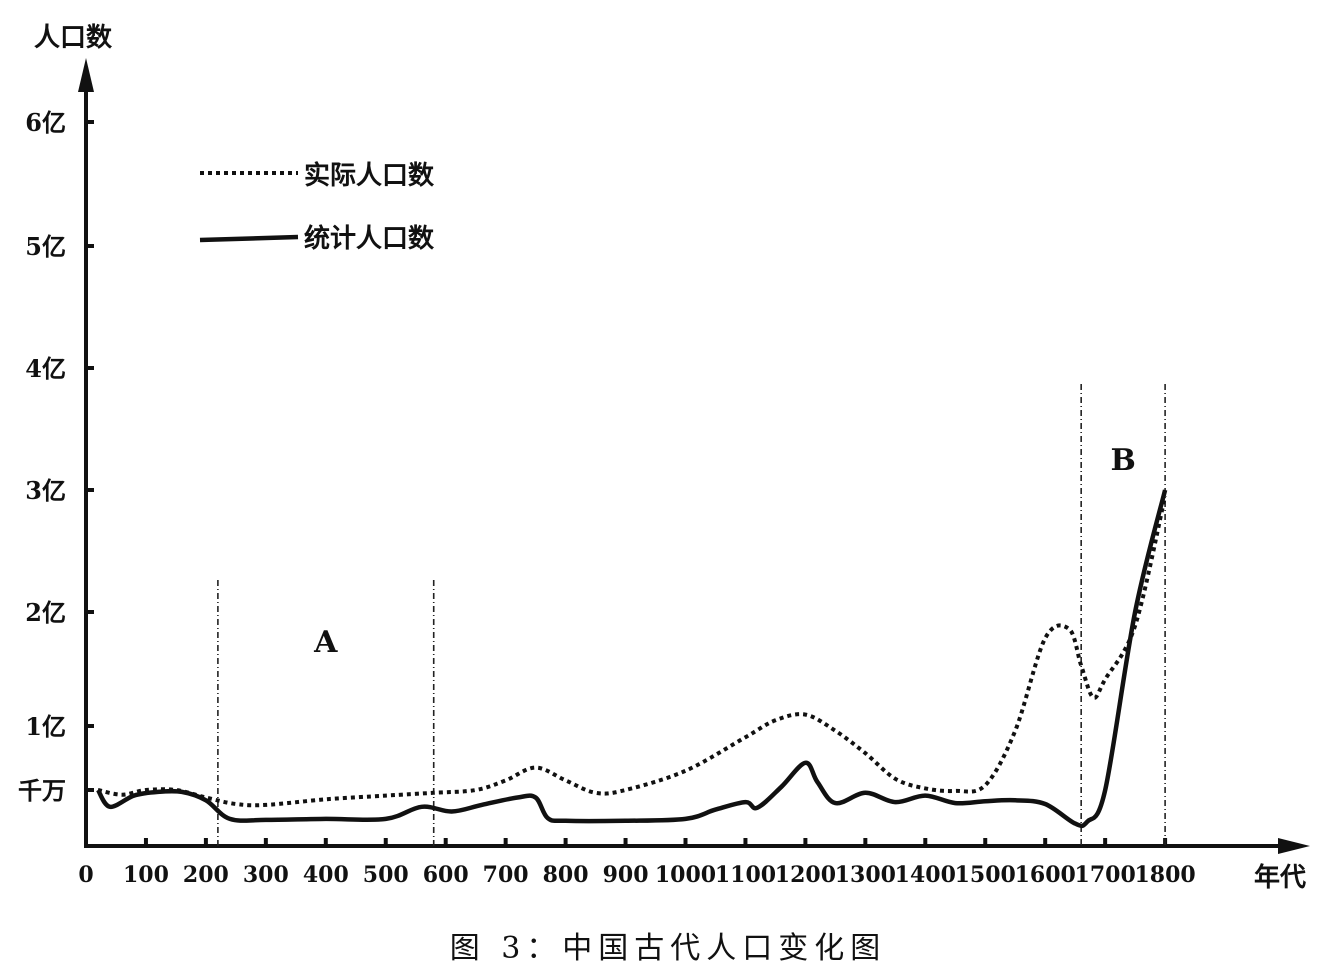 This screenshot has width=1339, height=979. I want to click on x-tick-label: 1100, so click(745, 875).